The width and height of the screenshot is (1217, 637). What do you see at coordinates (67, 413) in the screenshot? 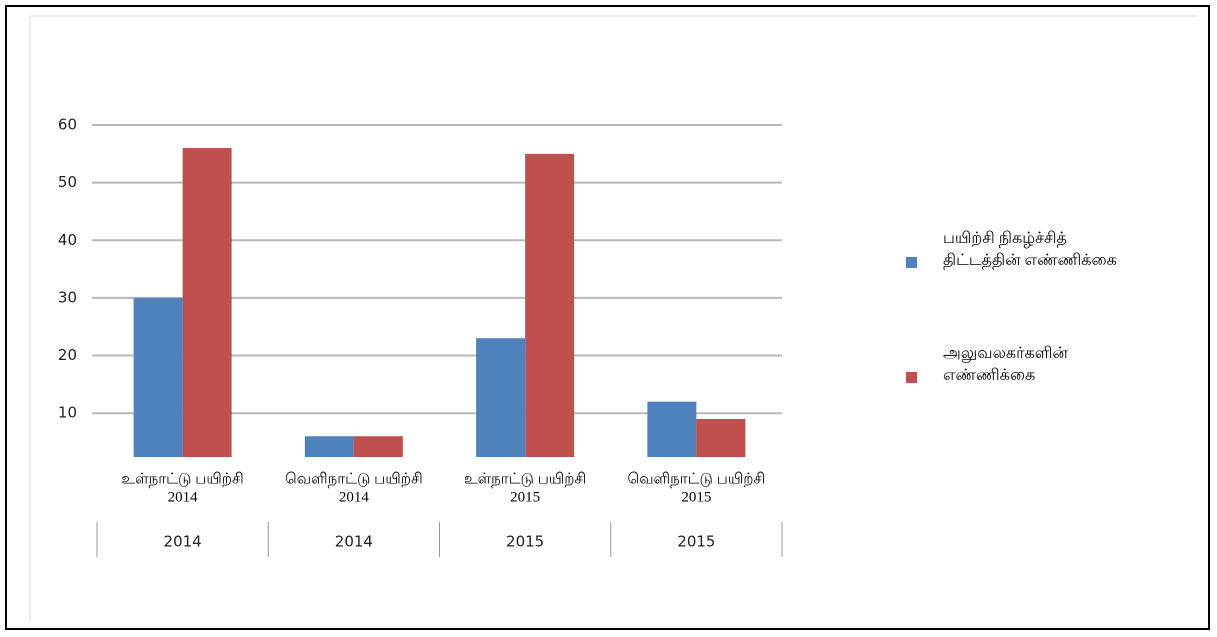
I see `y-tick-label: 10` at bounding box center [67, 413].